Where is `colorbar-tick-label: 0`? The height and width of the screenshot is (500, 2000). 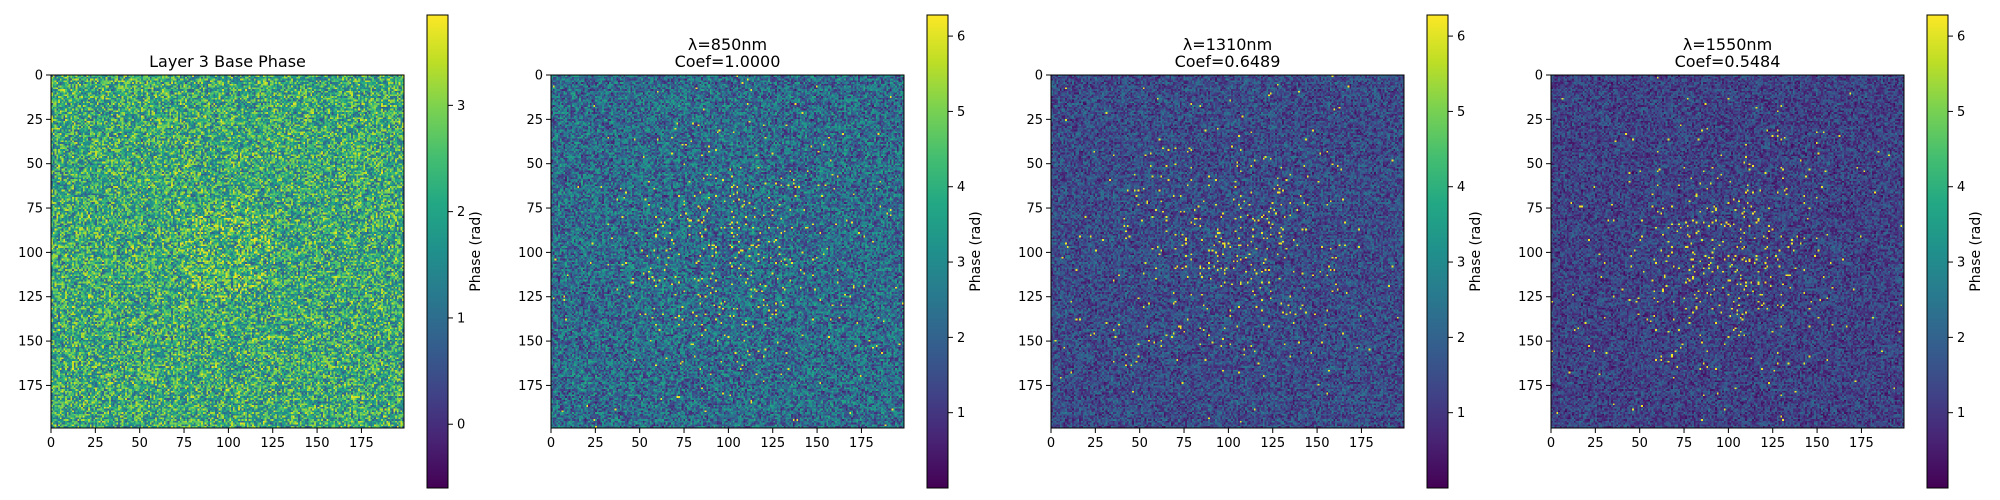
colorbar-tick-label: 0 is located at coordinates (461, 425).